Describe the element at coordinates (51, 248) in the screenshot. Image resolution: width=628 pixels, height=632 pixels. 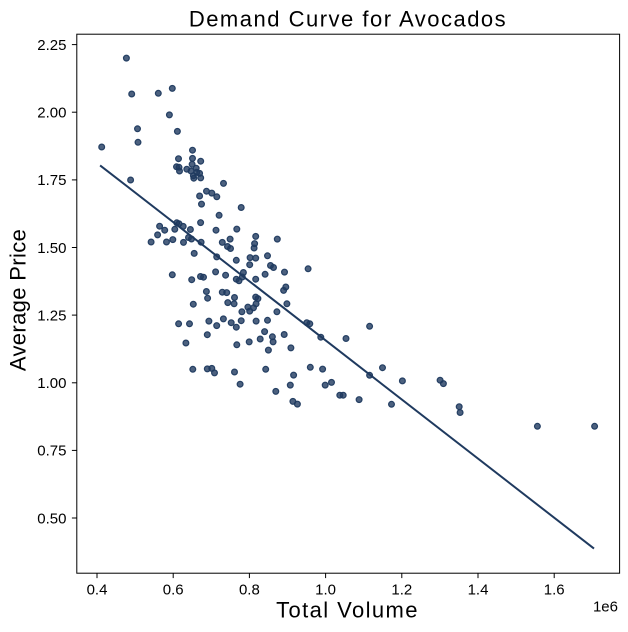
I see `svg-text: 1.50` at that location.